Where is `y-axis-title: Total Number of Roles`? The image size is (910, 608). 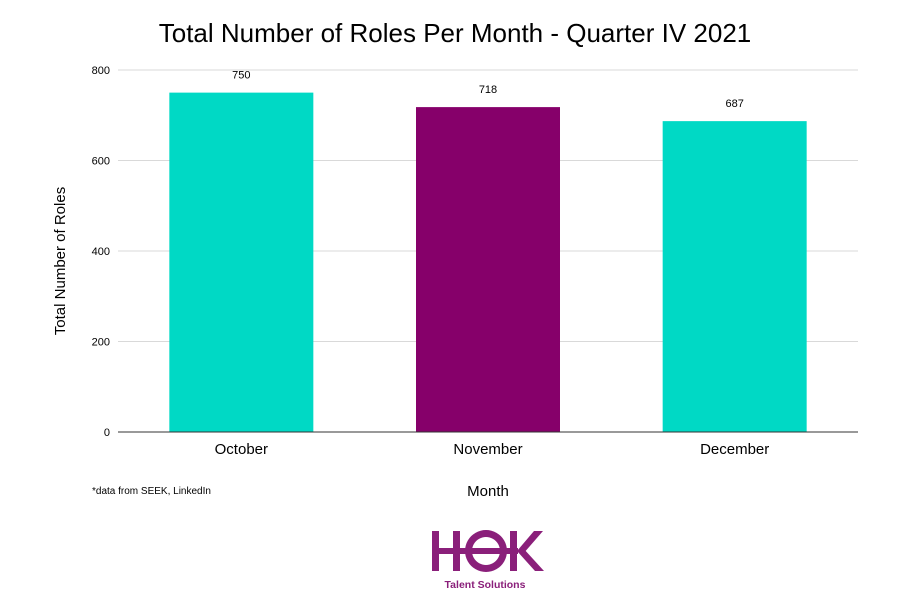
y-axis-title: Total Number of Roles is located at coordinates (60, 261).